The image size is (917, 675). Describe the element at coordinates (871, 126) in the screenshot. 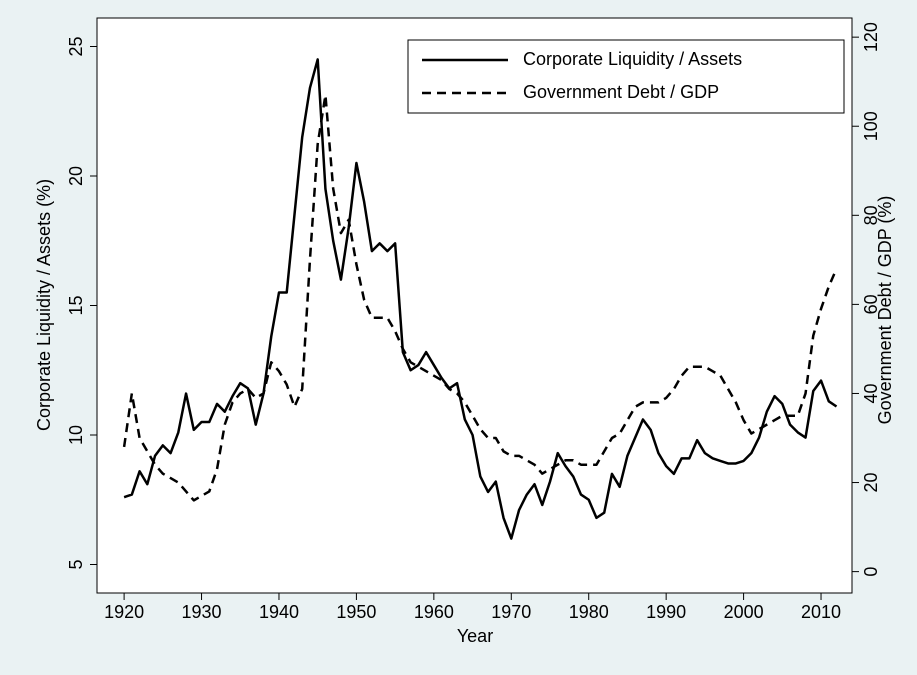

I see `y2-tick-label: 100` at that location.